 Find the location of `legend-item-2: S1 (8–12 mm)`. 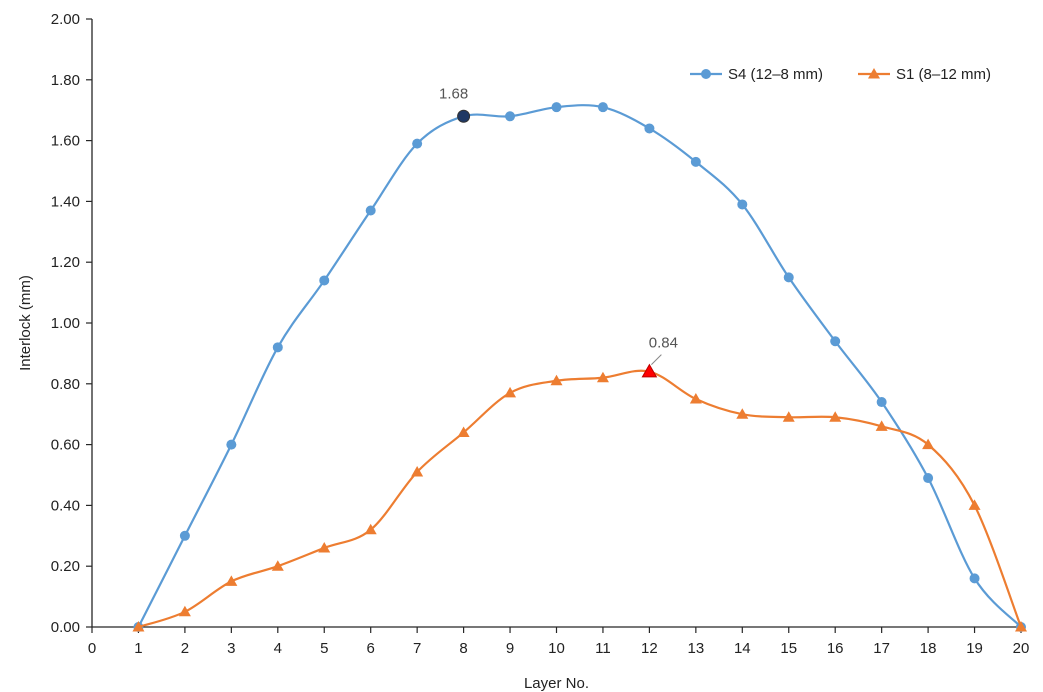

legend-item-2: S1 (8–12 mm) is located at coordinates (924, 74).